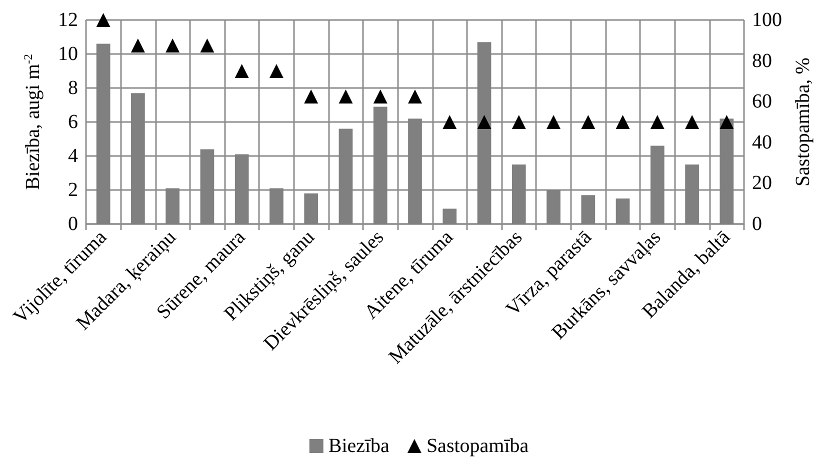 The height and width of the screenshot is (463, 838). Describe the element at coordinates (767, 20) in the screenshot. I see `y2-tick-label: 100` at that location.